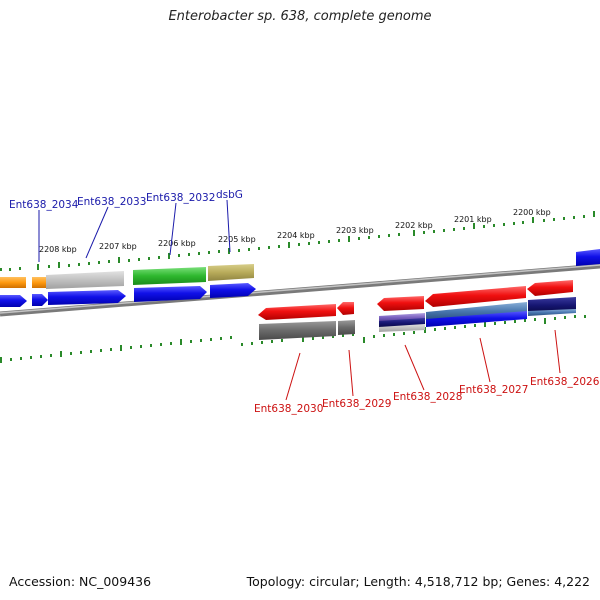 This screenshot has height=600, width=600. Describe the element at coordinates (296, 235) in the screenshot. I see `scale-label-2204: 2204 kbp` at that location.